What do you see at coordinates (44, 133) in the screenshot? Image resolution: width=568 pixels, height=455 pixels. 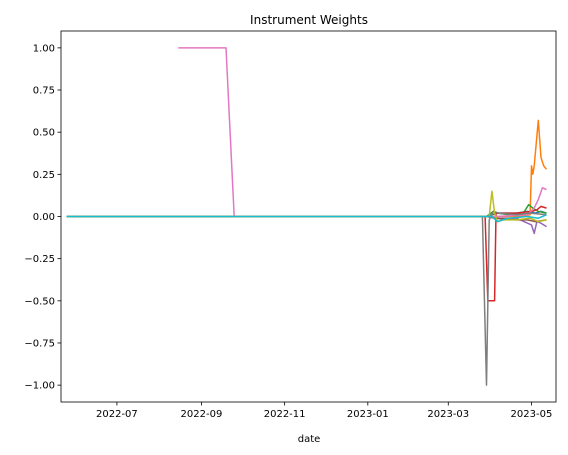 I see `y-tick-label: 0.50` at bounding box center [44, 133].